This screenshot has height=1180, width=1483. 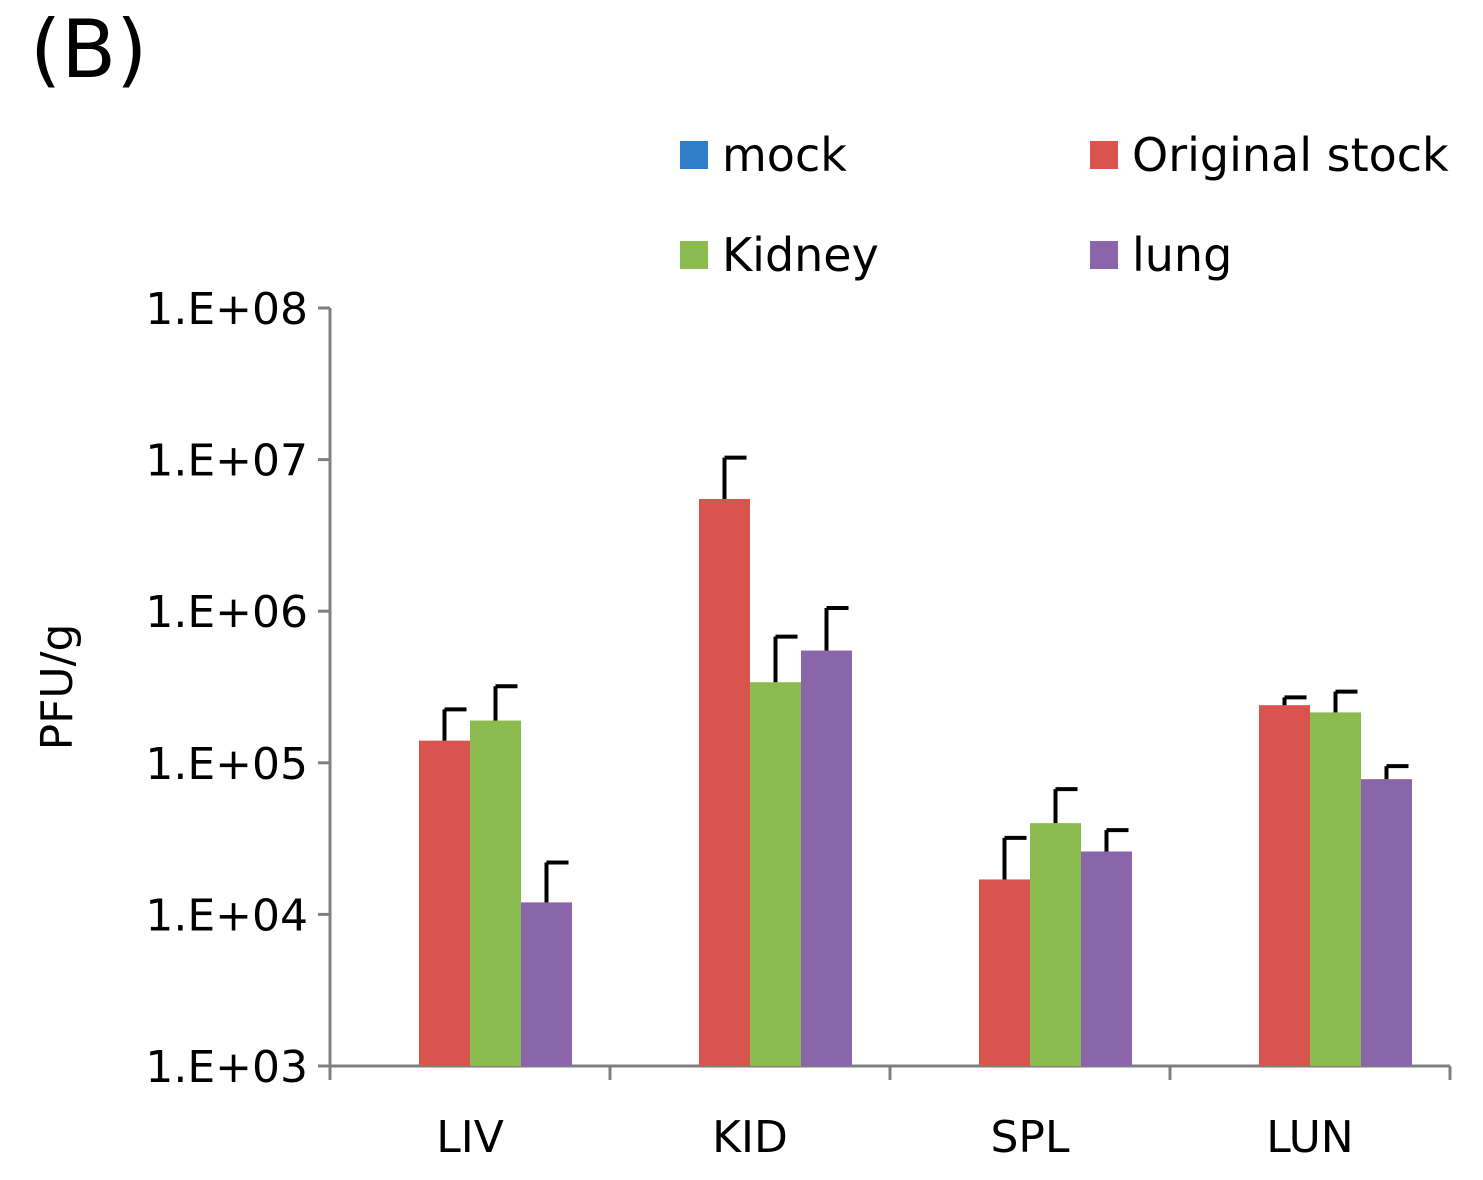 I want to click on legend-item-lung: lung, so click(x=1161, y=255).